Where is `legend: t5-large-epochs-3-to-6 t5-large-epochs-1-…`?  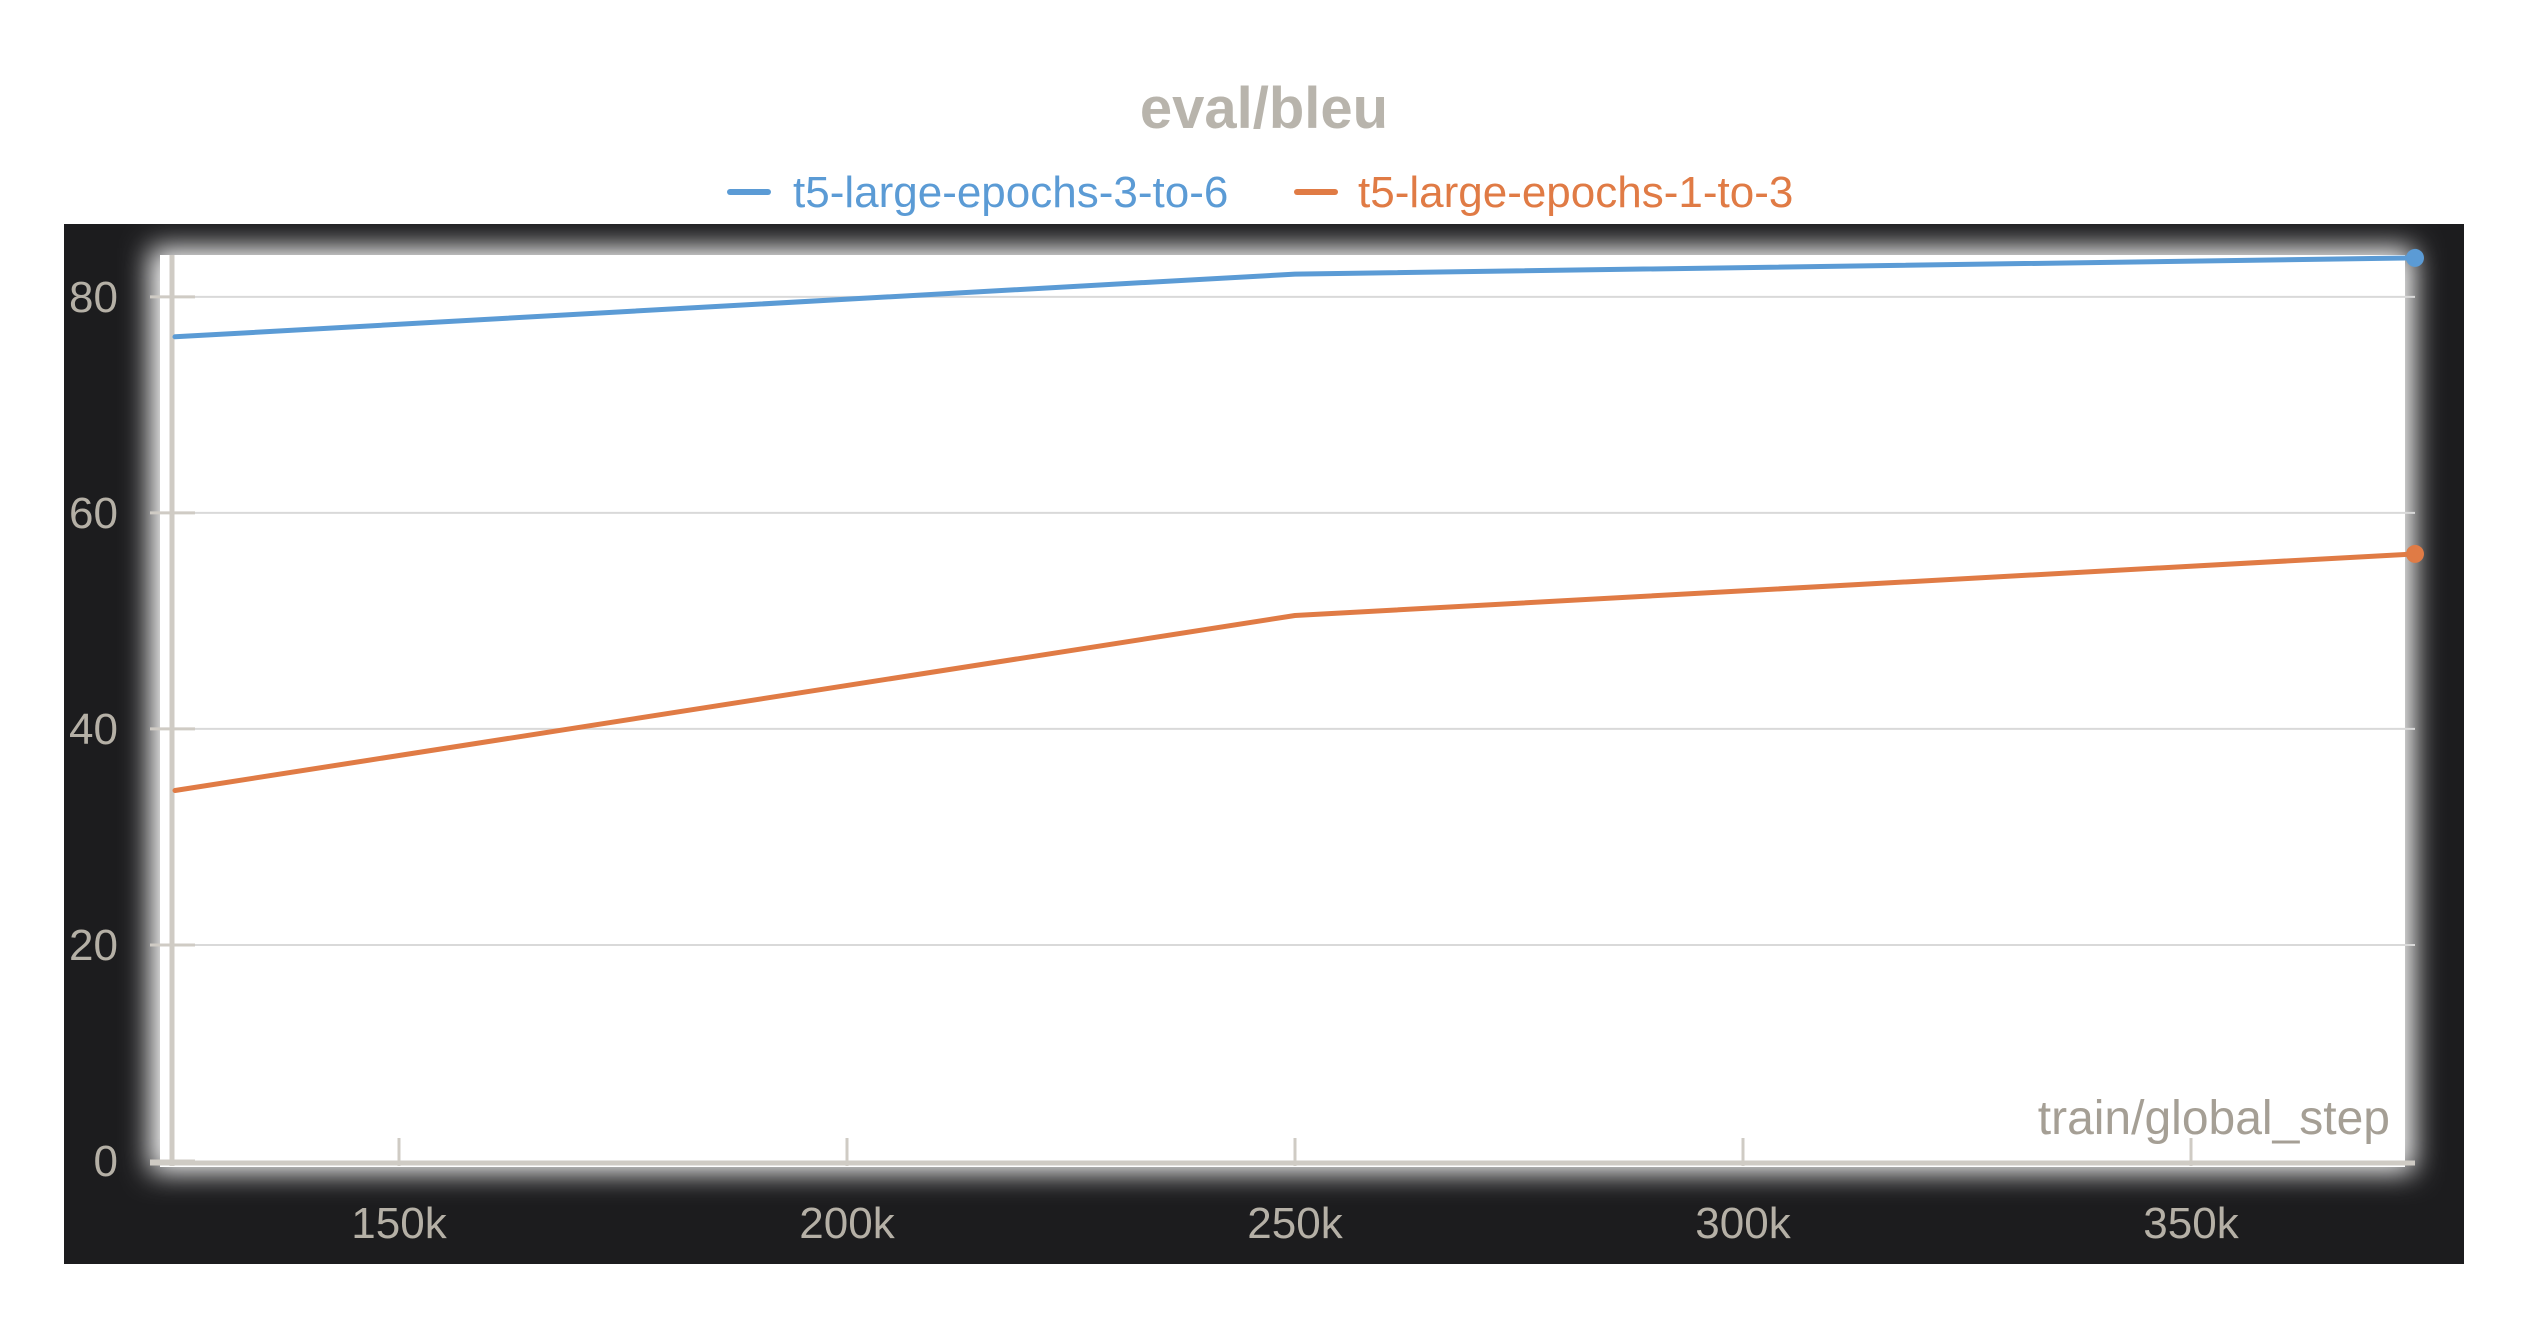
legend: t5-large-epochs-3-to-6 t5-large-epochs-1-… is located at coordinates (1260, 192).